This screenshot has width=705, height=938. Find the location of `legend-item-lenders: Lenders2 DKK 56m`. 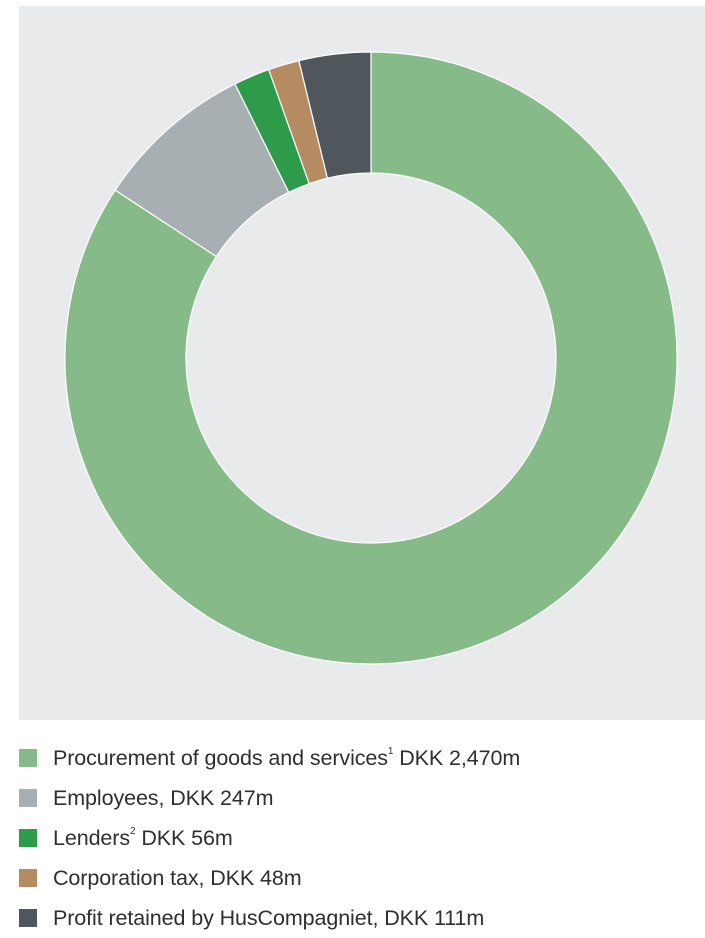

legend-item-lenders: Lenders2 DKK 56m is located at coordinates (362, 838).